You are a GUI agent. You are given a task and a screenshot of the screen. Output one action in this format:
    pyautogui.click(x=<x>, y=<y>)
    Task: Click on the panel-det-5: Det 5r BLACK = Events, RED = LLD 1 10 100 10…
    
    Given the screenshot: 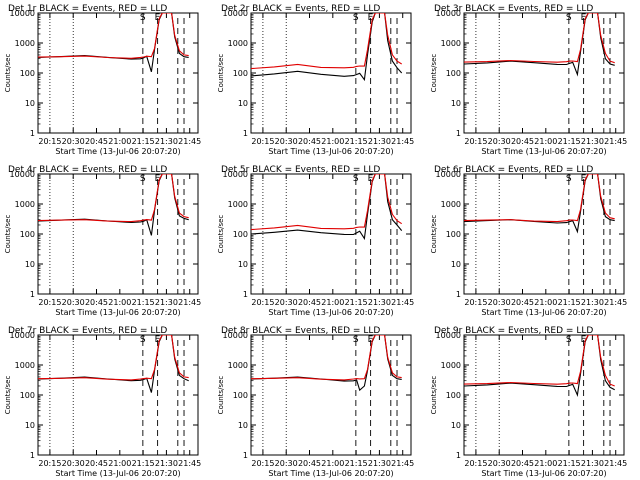 What is the action you would take?
    pyautogui.click(x=315, y=241)
    